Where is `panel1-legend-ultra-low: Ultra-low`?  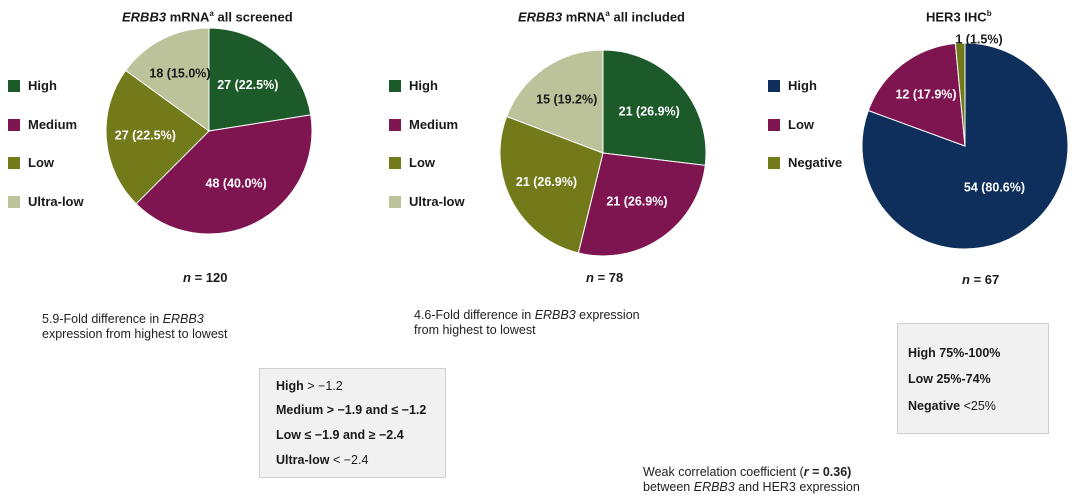
panel1-legend-ultra-low: Ultra-low is located at coordinates (46, 201).